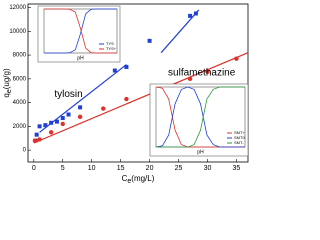  What do you see at coordinates (142, 178) in the screenshot?
I see `axis-label-part: (mg/L)` at bounding box center [142, 178].